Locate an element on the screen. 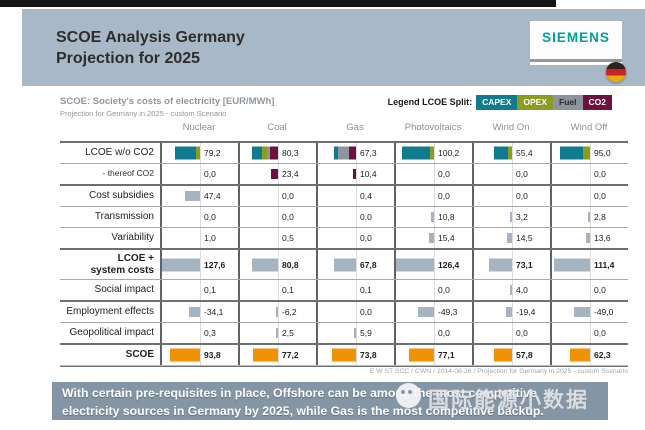 Image resolution: width=645 pixels, height=430 pixels. watermark-text: 国际能源小数据 is located at coordinates (508, 400).